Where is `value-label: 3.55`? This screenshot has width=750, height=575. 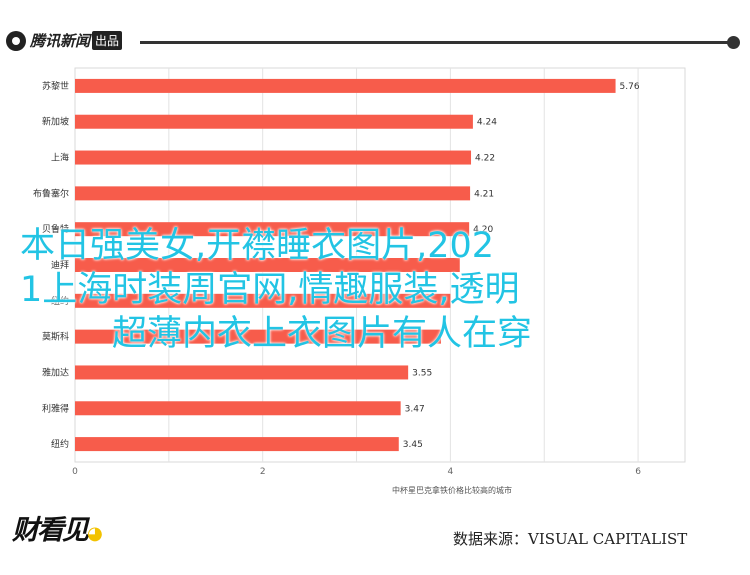 value-label: 3.55 is located at coordinates (422, 373).